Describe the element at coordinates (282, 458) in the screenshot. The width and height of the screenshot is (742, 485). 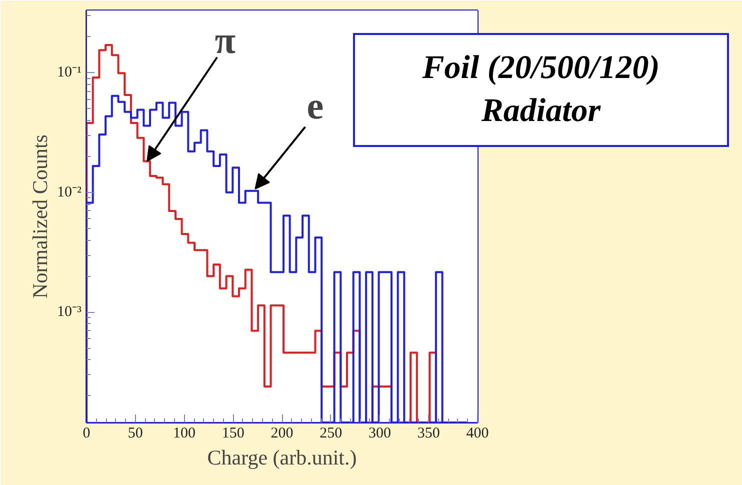
I see `x-axis-title: Charge (arb.unit.)` at that location.